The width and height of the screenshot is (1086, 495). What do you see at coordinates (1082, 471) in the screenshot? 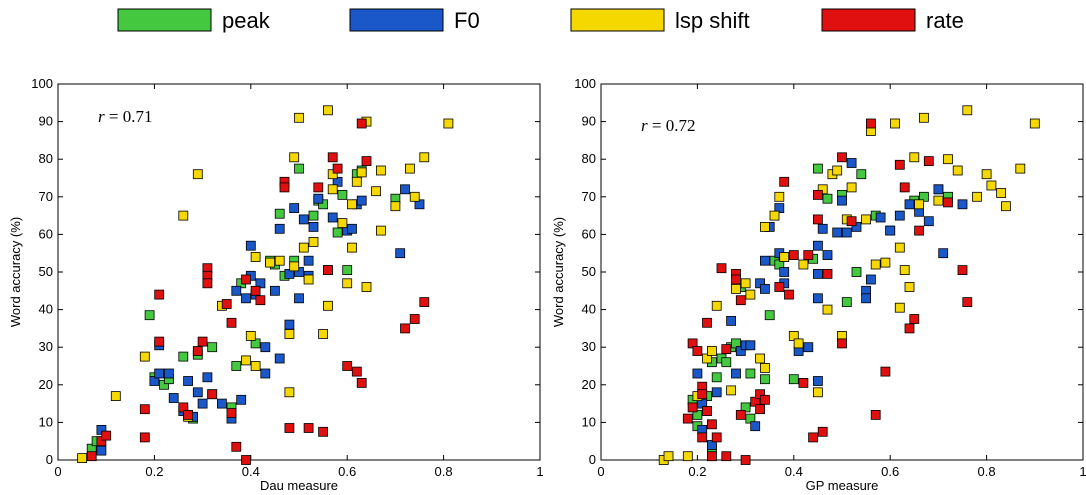
I see `x-tick-label: 1` at bounding box center [1082, 471].